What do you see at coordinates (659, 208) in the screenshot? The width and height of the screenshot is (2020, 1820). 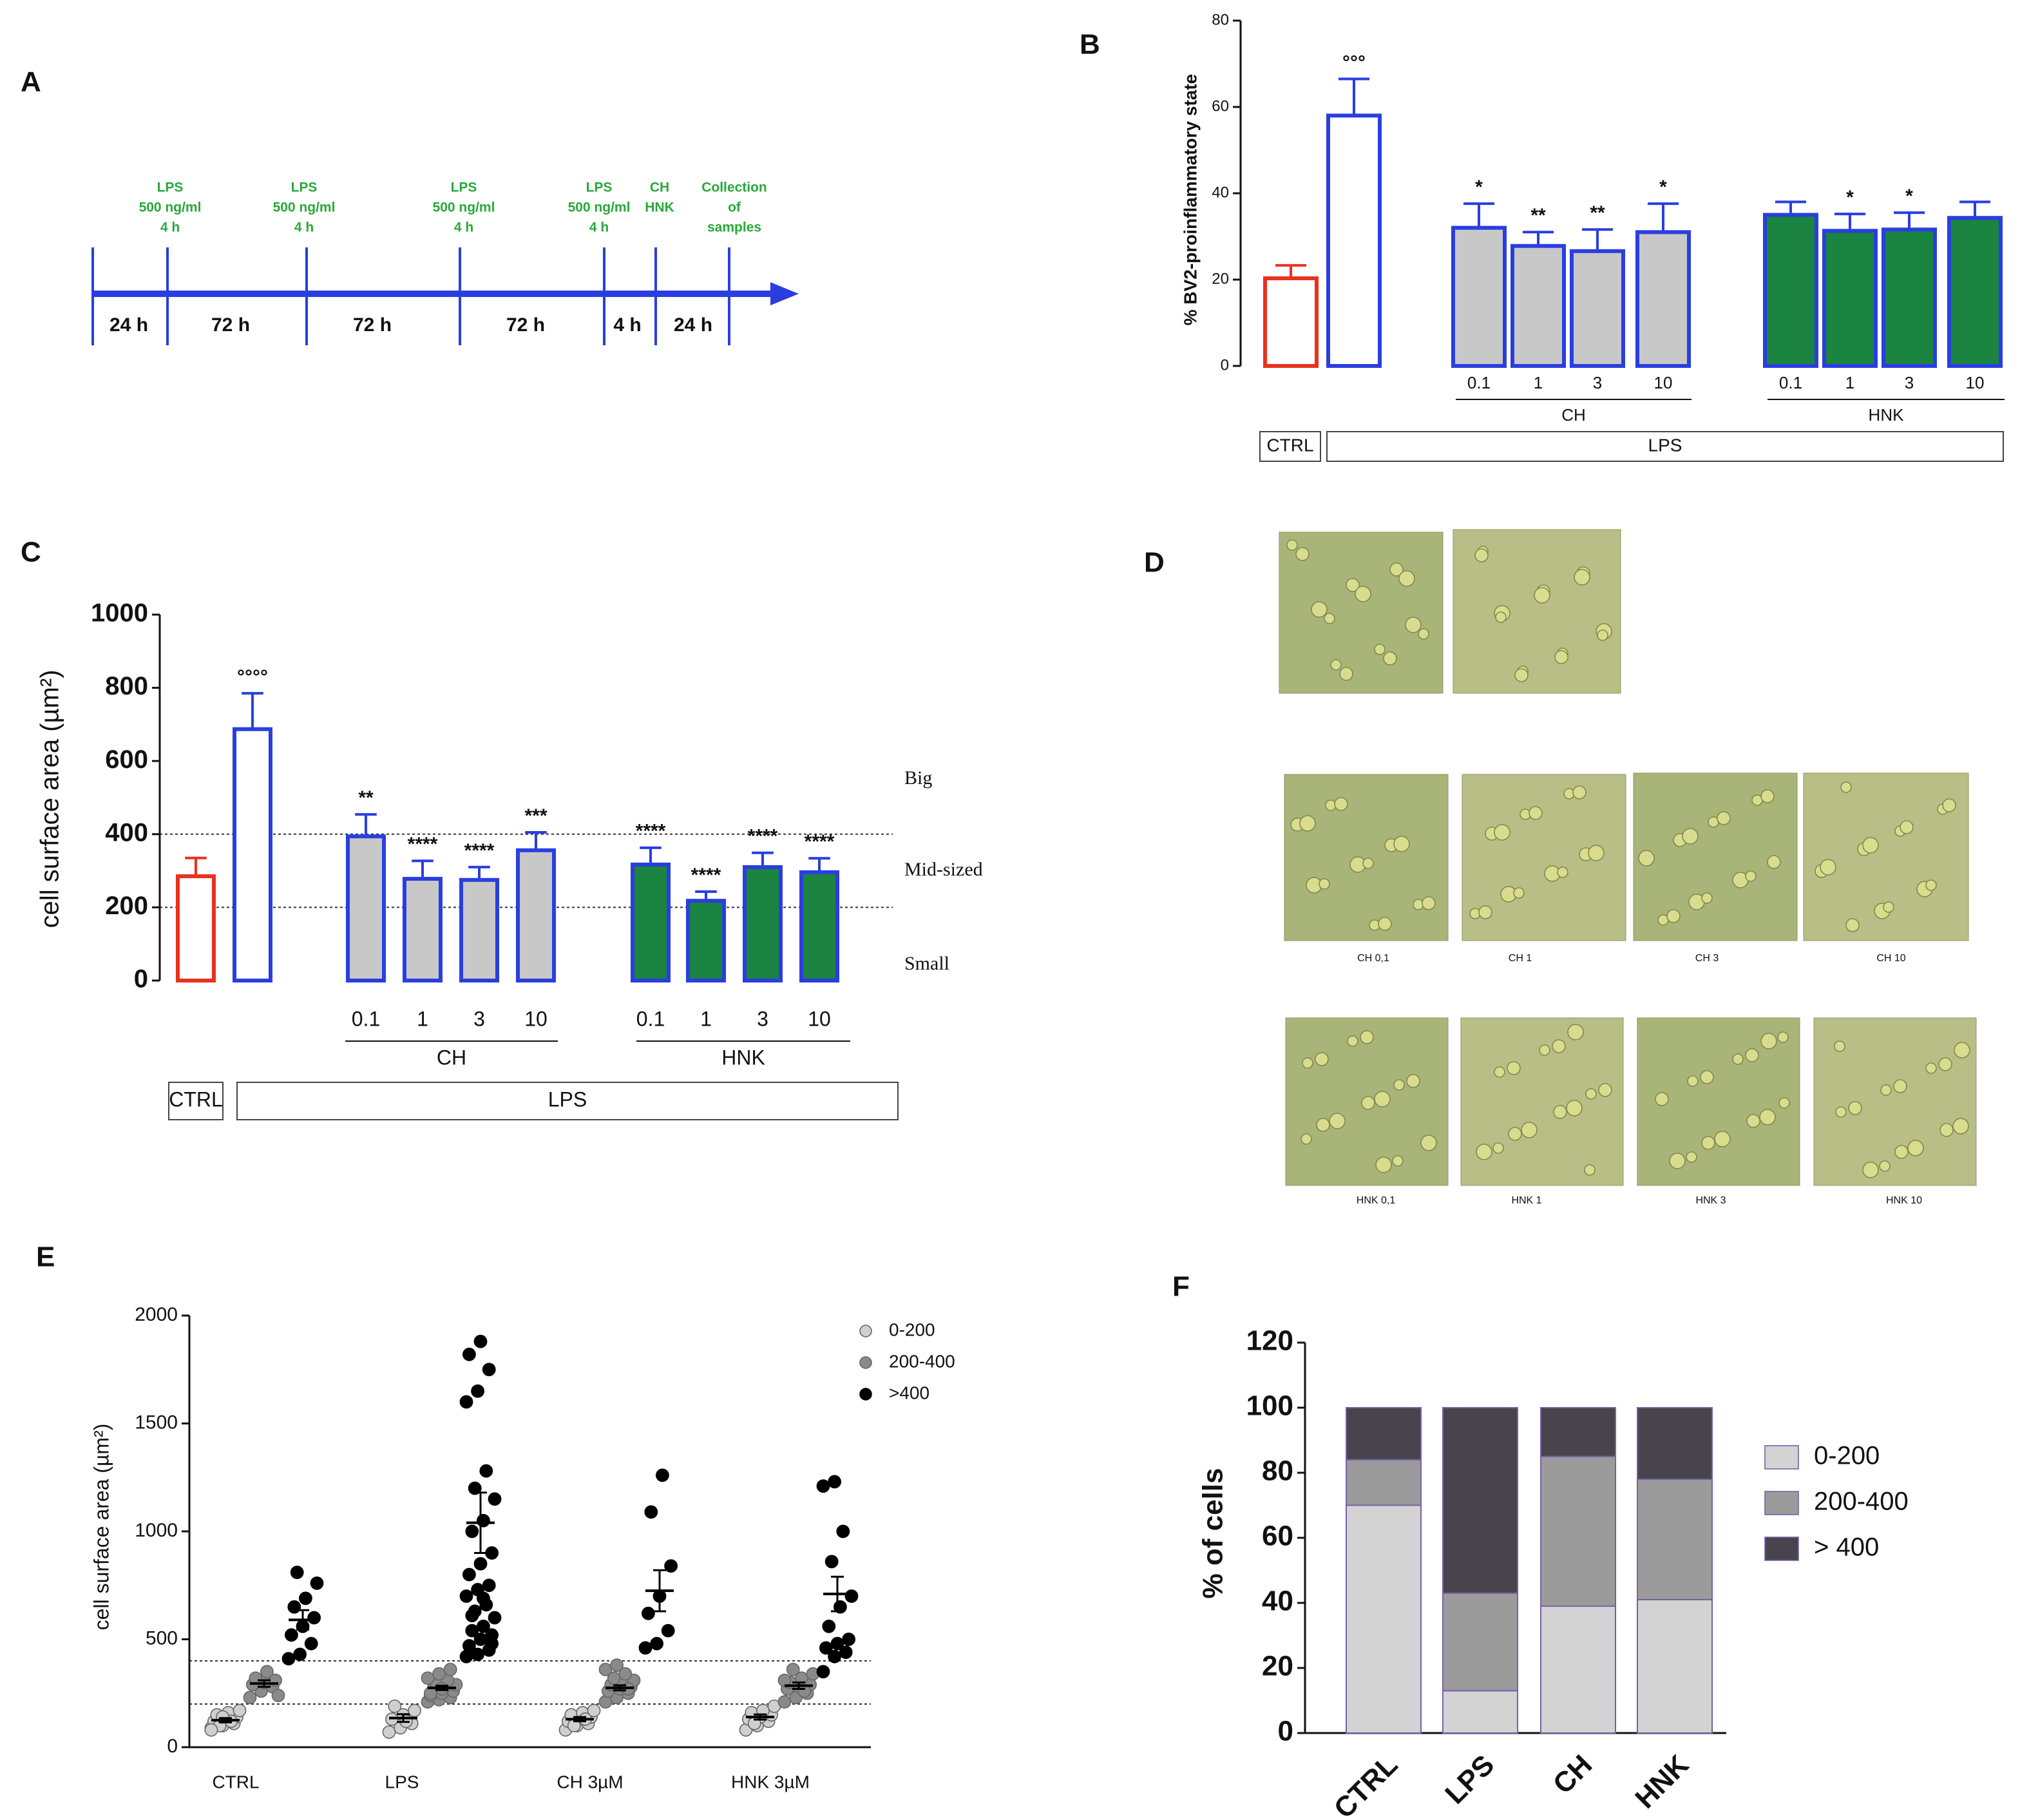 I see `timeline-event-label: HNK` at bounding box center [659, 208].